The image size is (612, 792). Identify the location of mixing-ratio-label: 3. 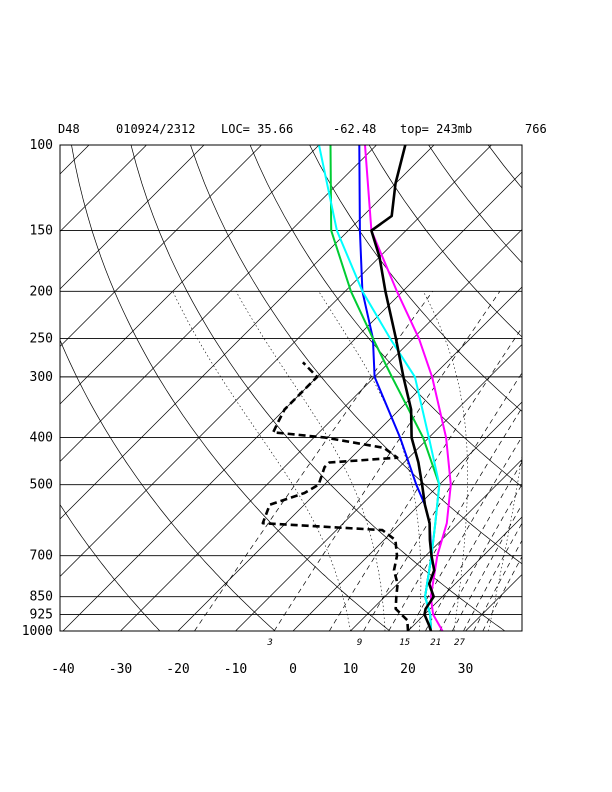
(269, 643).